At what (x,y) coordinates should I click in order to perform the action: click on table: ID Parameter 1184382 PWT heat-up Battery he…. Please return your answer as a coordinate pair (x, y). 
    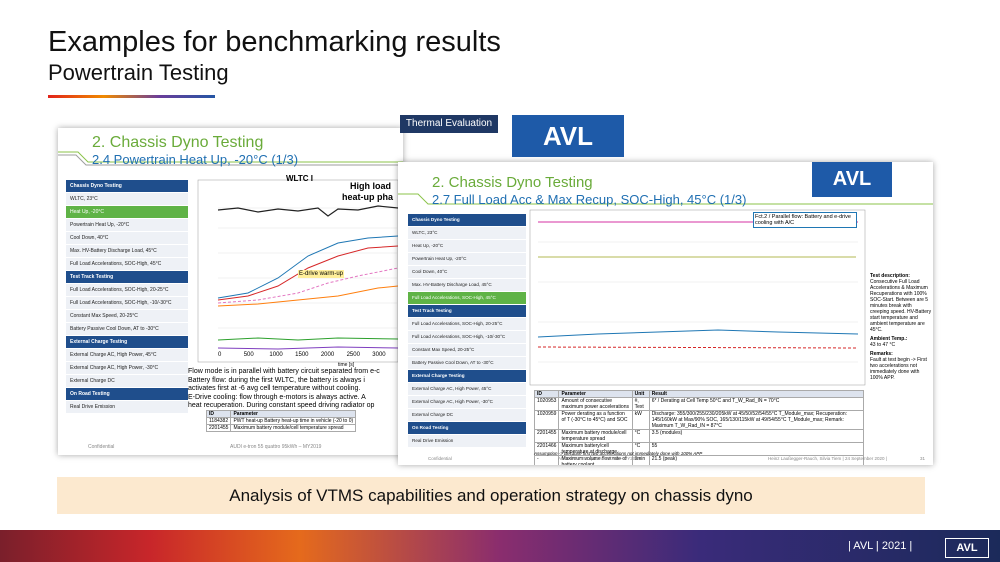
    Looking at the image, I should click on (281, 421).